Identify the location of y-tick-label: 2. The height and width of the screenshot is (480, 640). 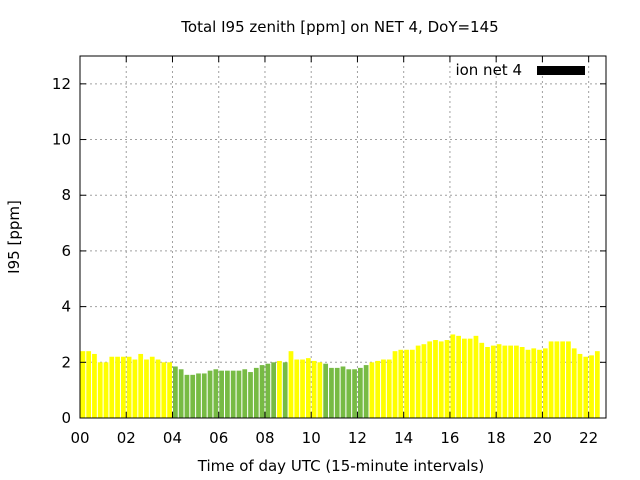
(66, 362).